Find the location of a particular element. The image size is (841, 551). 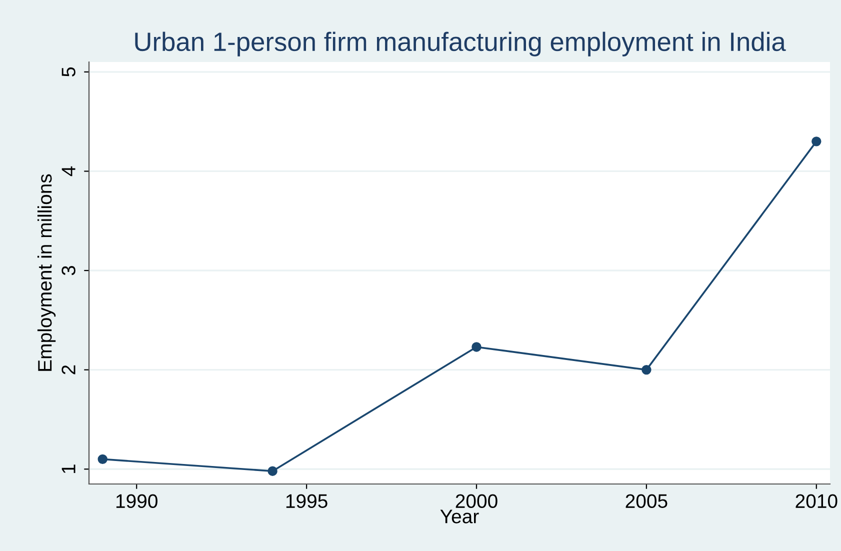

y-tick-label: 2 is located at coordinates (69, 369).